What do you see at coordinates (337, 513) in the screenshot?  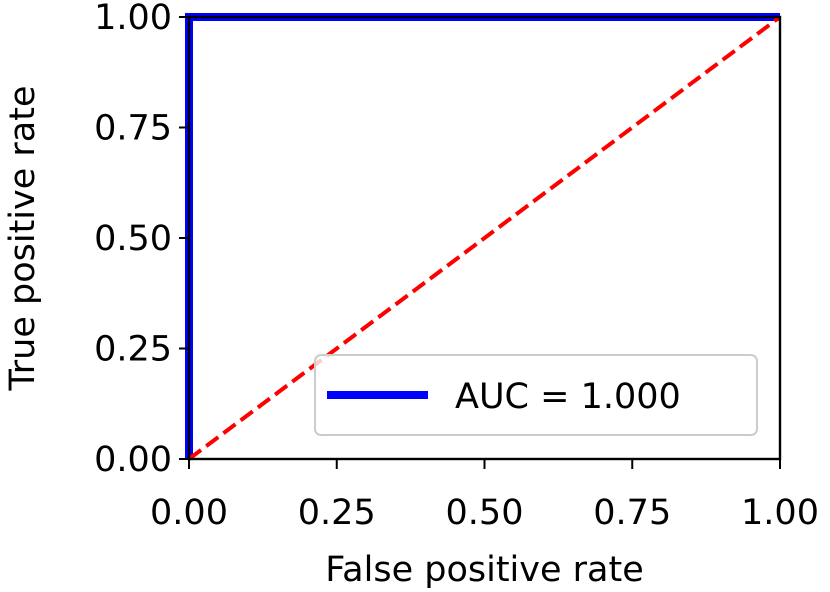 I see `x-tick-label: 0.25` at bounding box center [337, 513].